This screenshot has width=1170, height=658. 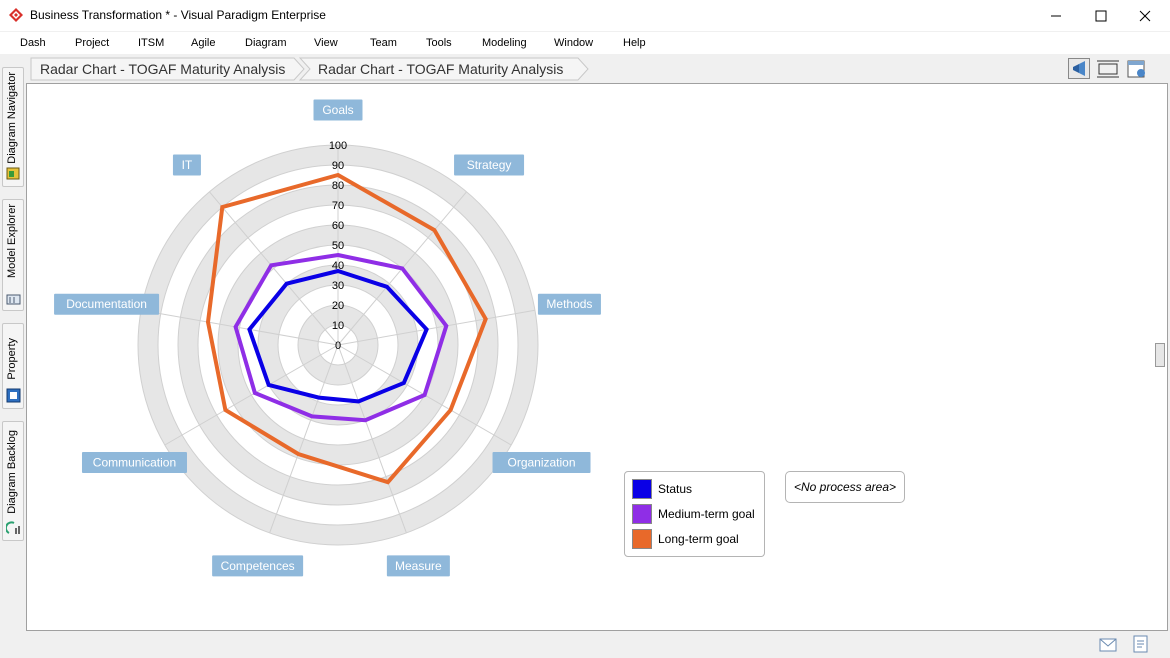 I want to click on maximize-icon, so click(x=1101, y=15).